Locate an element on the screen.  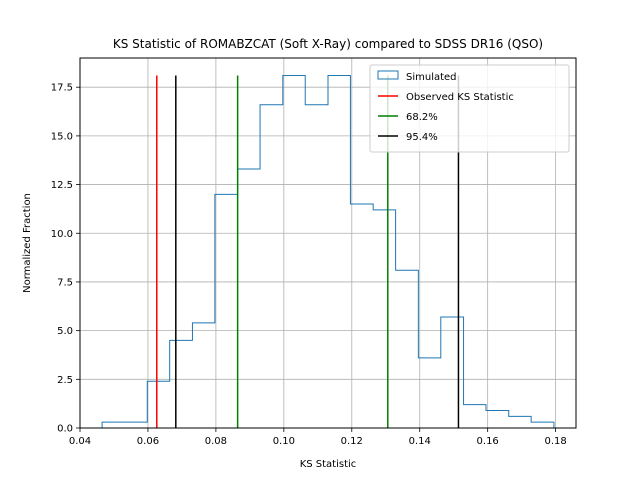
legend-swatch-simulated is located at coordinates (388, 75).